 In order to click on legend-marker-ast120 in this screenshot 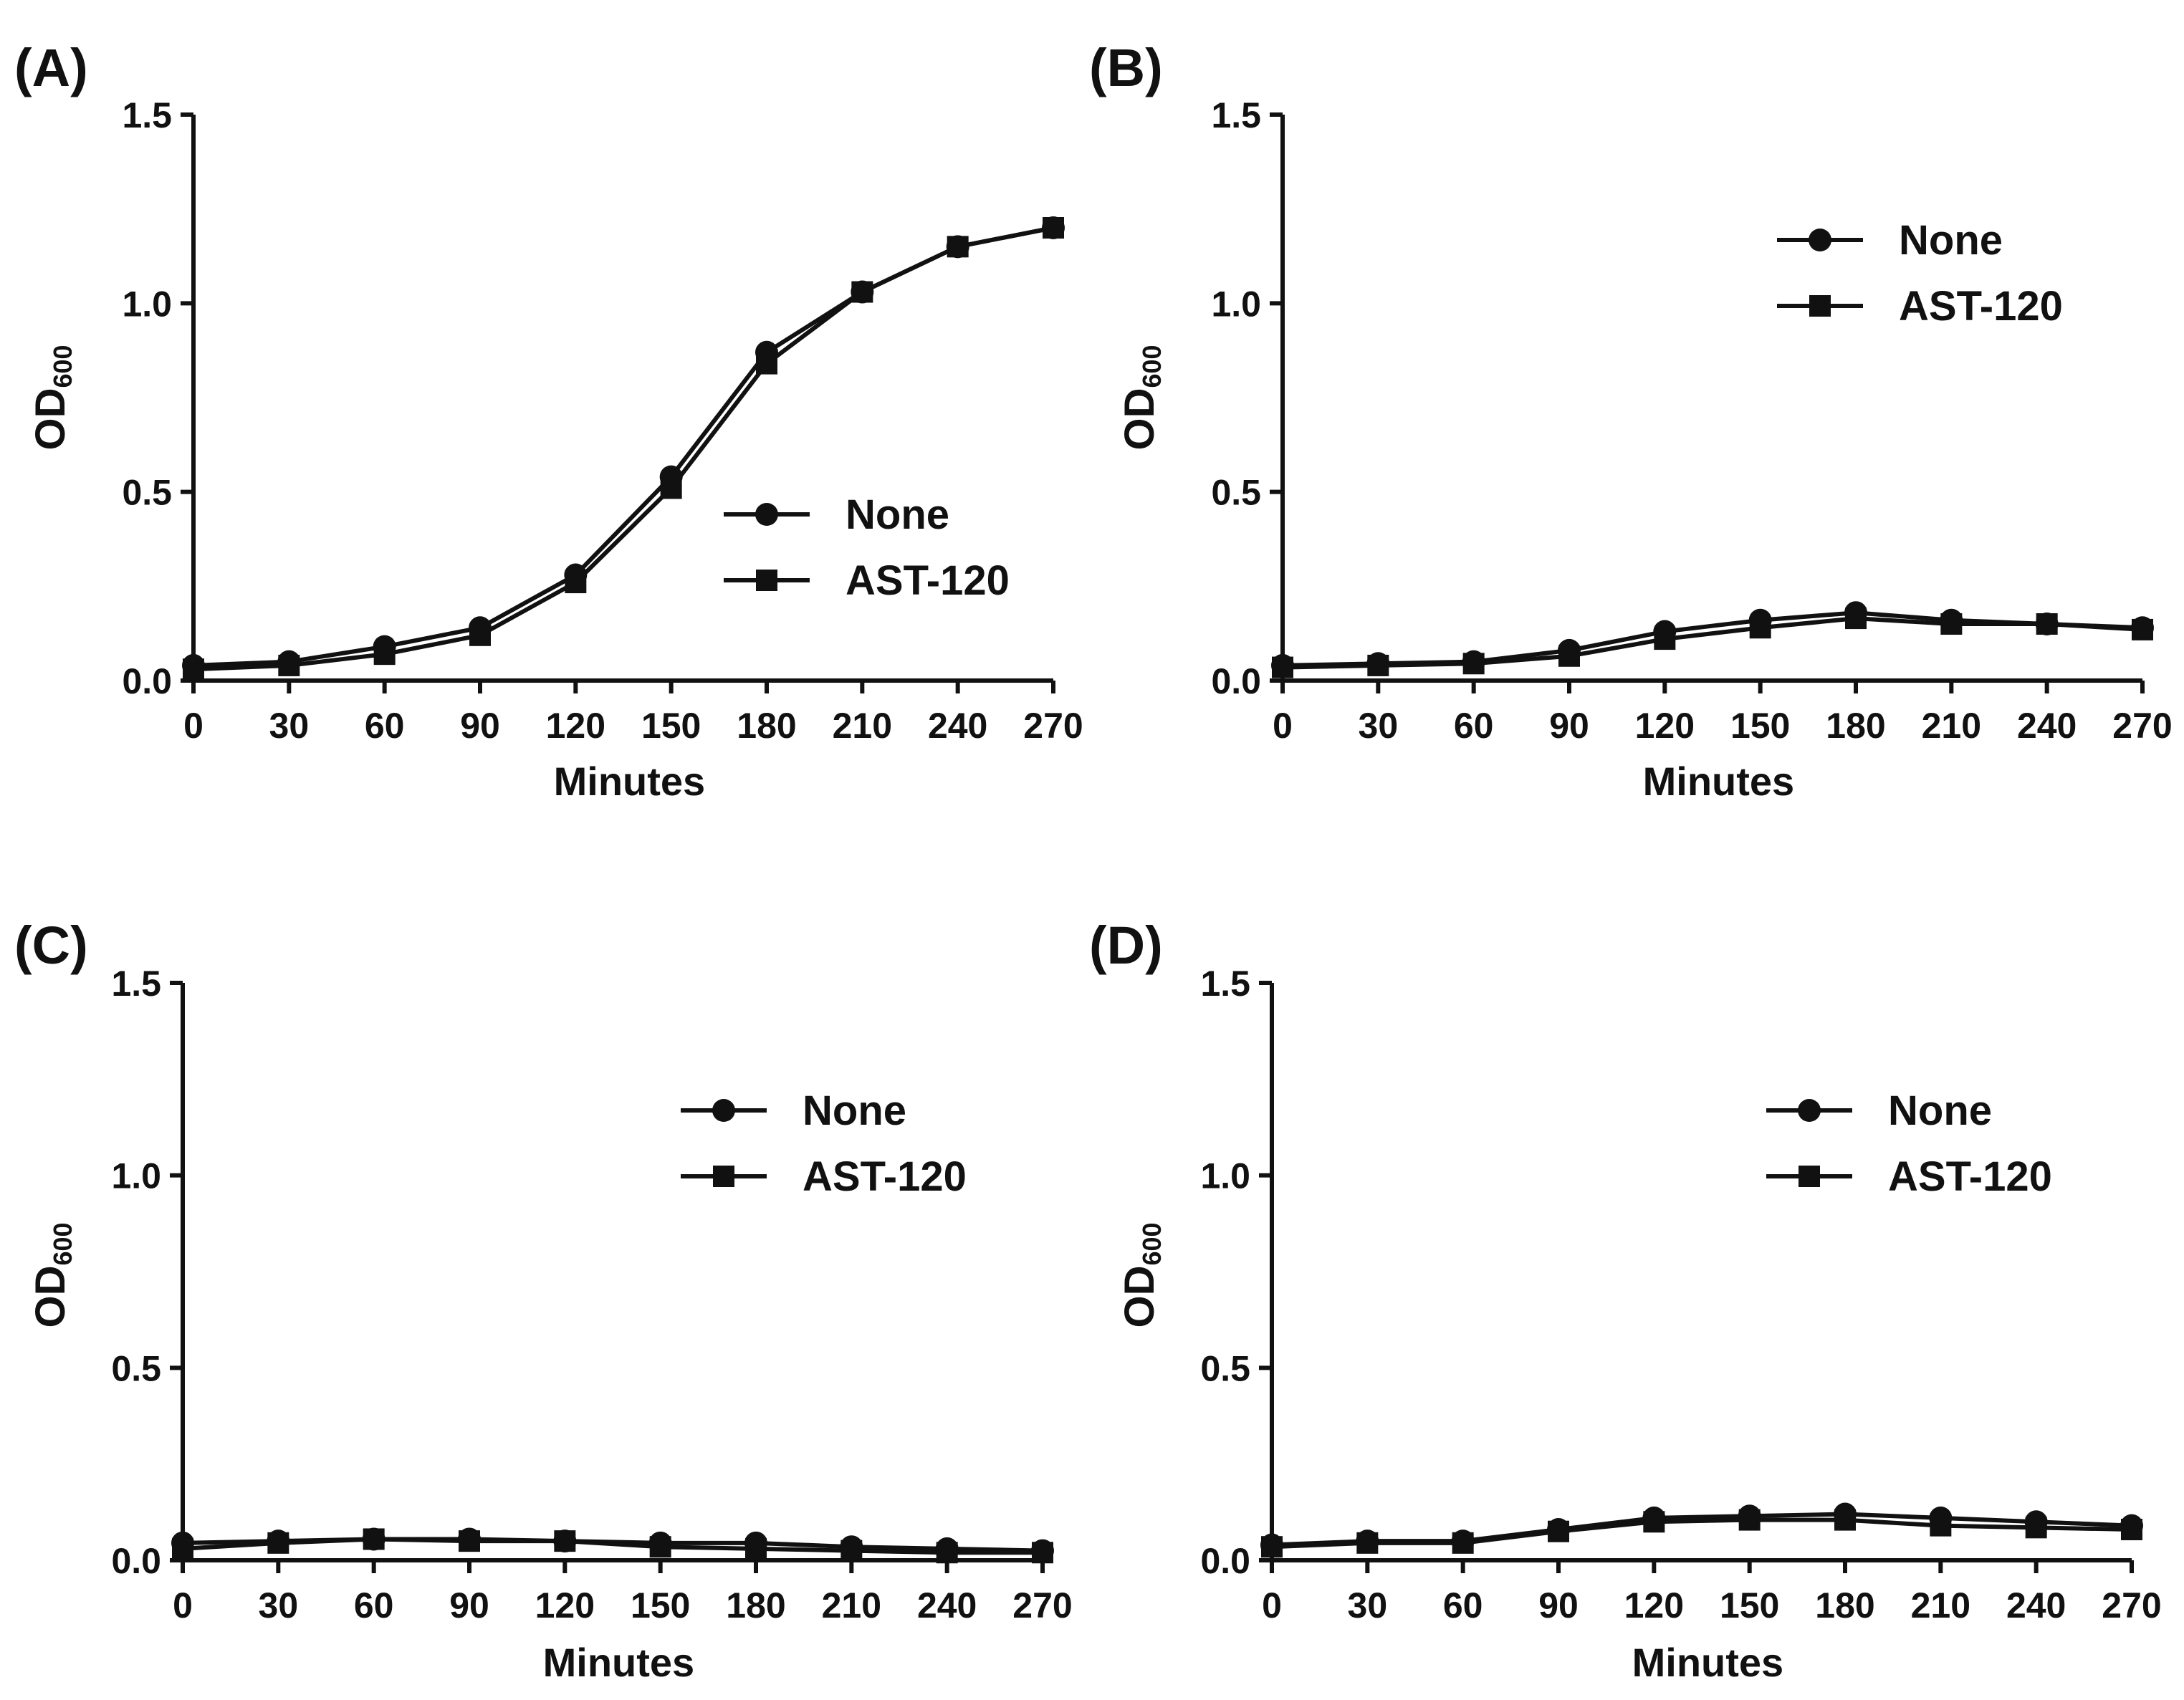, I will do `click(1809, 1176)`.